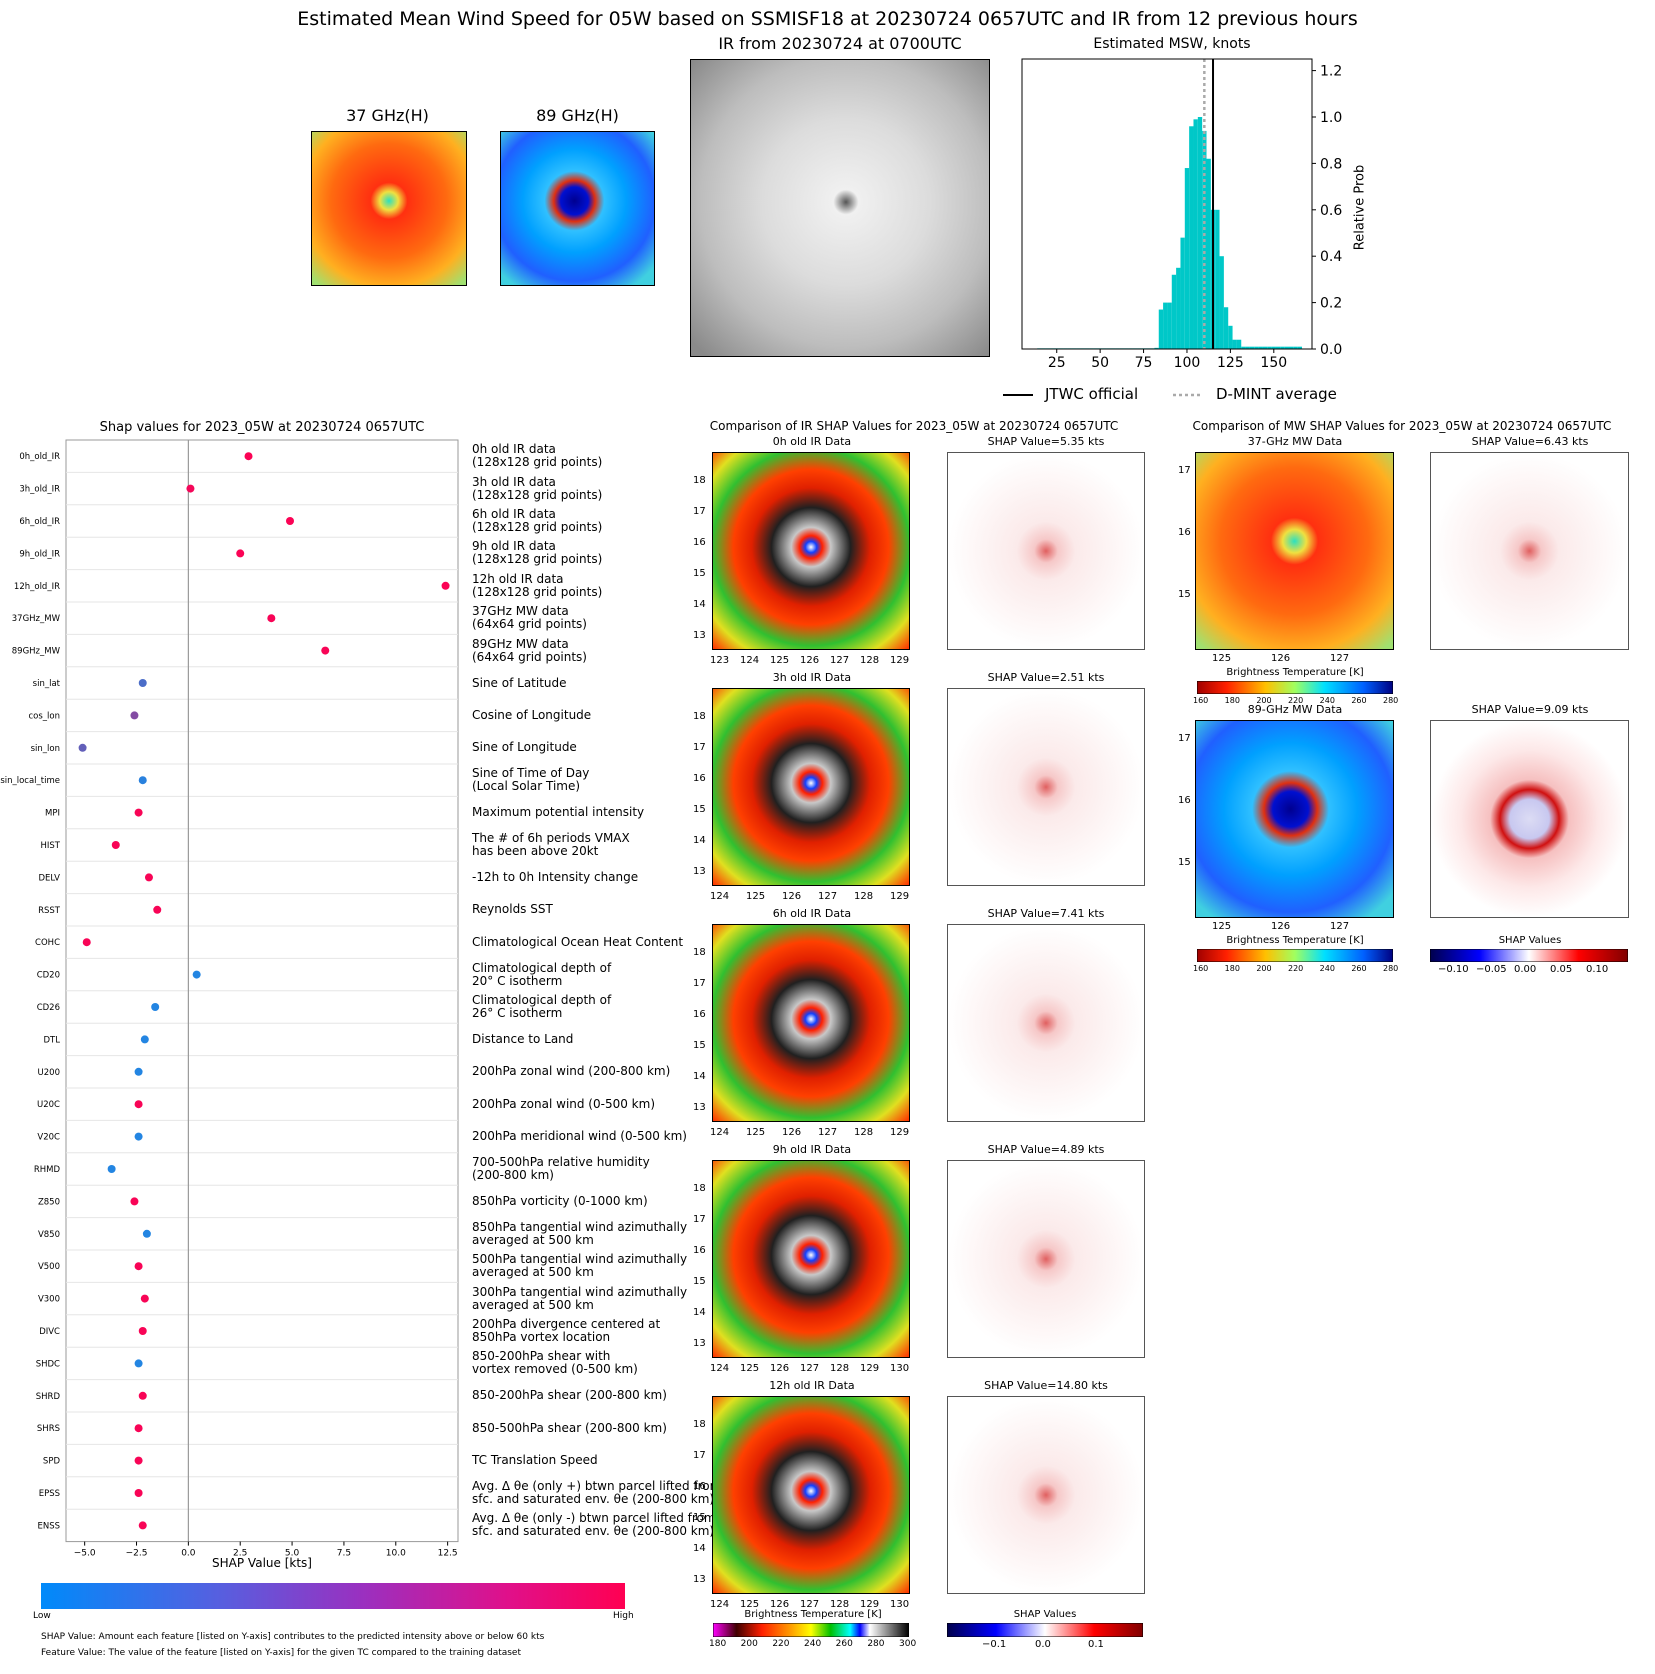 The image size is (1655, 1674). Describe the element at coordinates (699, 952) in the screenshot. I see `ir-ytick-label: 18` at that location.